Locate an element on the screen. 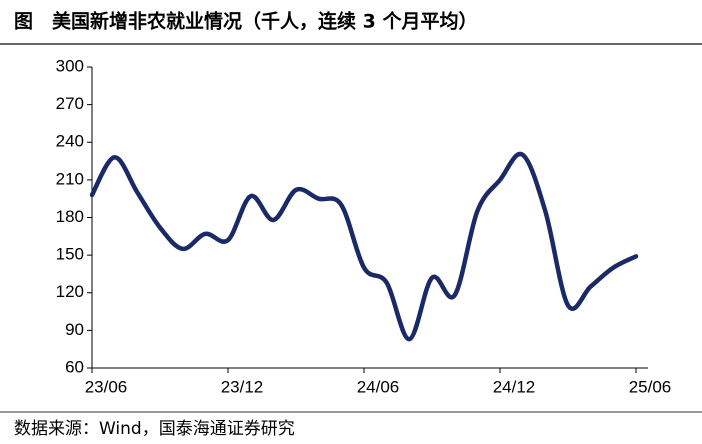 The width and height of the screenshot is (702, 444). chart-title: 图 美国新增非农就业情况（千人，连续 3 个月平均） is located at coordinates (245, 21).